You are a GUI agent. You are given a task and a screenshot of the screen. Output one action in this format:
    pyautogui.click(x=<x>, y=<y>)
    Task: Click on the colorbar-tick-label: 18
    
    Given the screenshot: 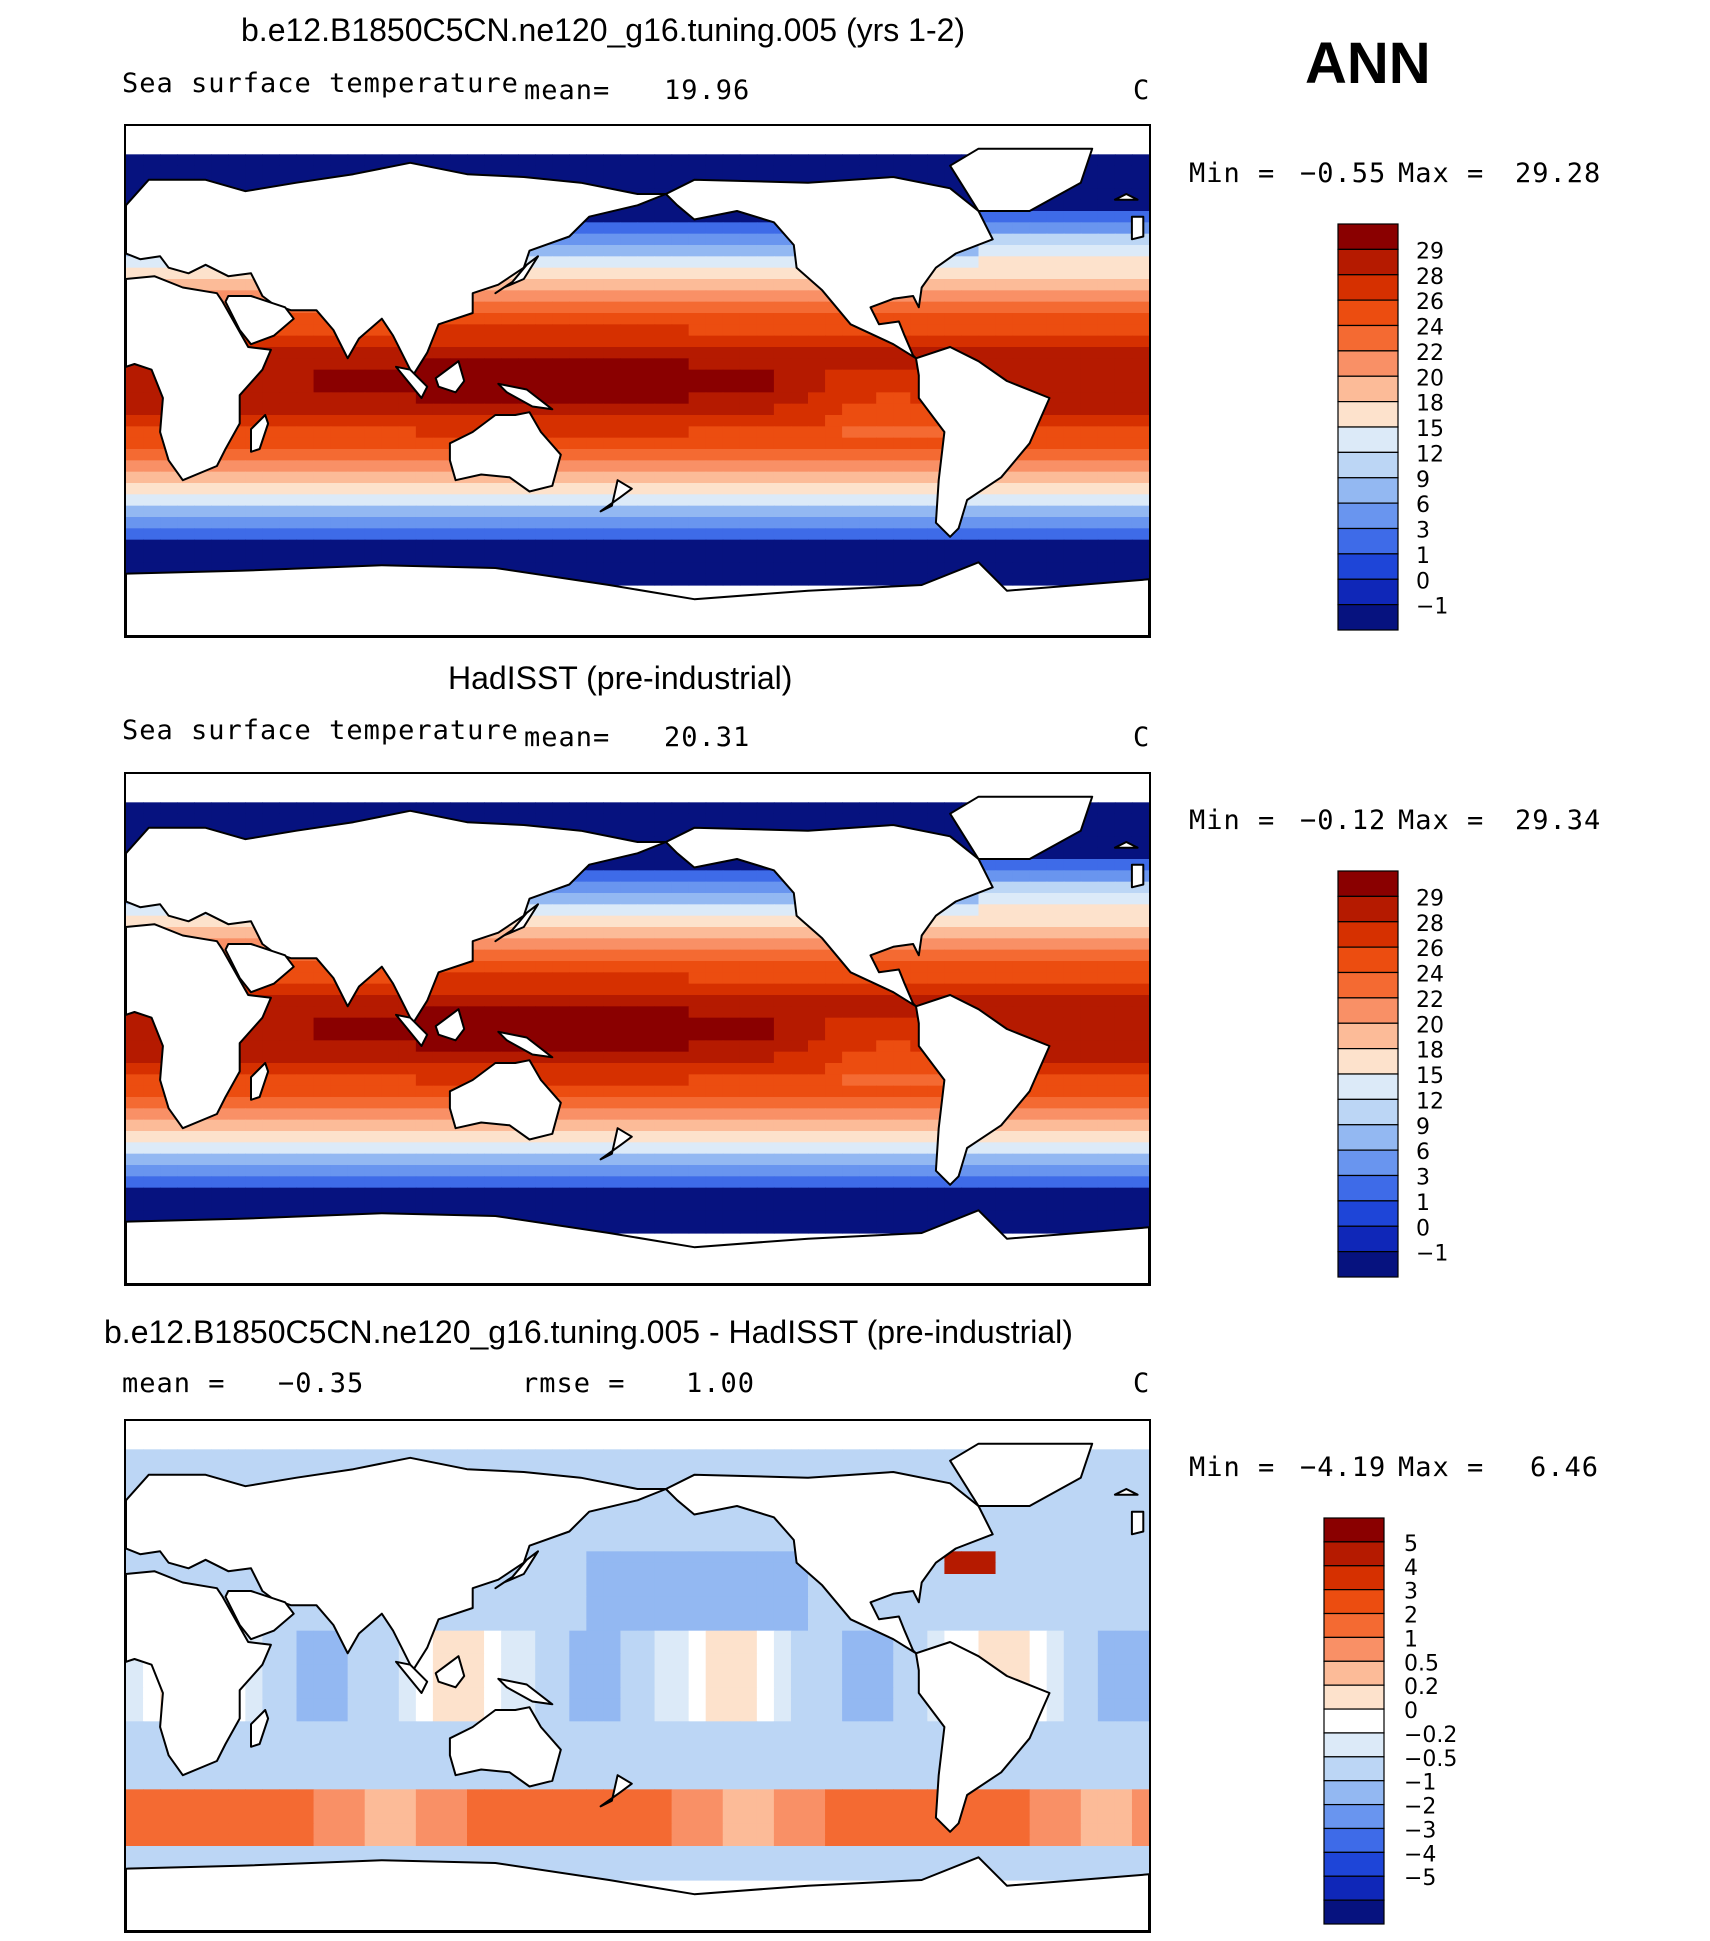 What is the action you would take?
    pyautogui.click(x=1430, y=404)
    